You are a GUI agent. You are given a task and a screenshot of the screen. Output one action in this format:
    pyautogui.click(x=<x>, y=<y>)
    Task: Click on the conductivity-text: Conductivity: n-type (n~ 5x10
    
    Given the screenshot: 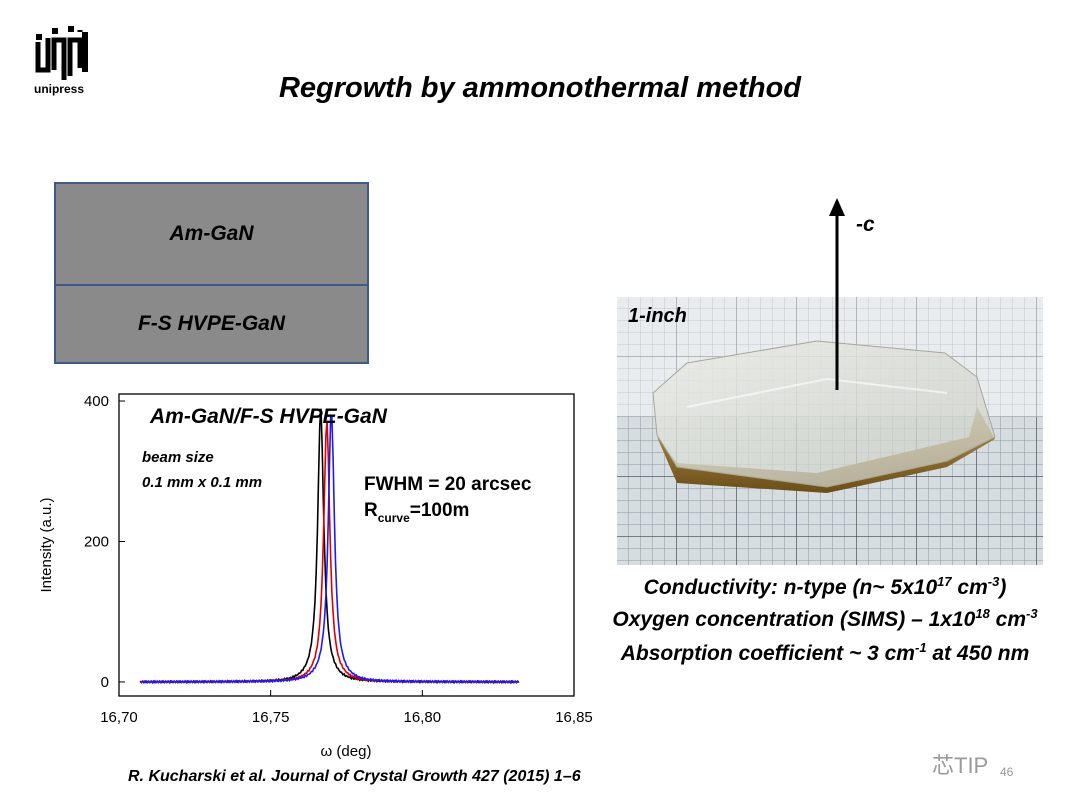 What is the action you would take?
    pyautogui.click(x=790, y=587)
    